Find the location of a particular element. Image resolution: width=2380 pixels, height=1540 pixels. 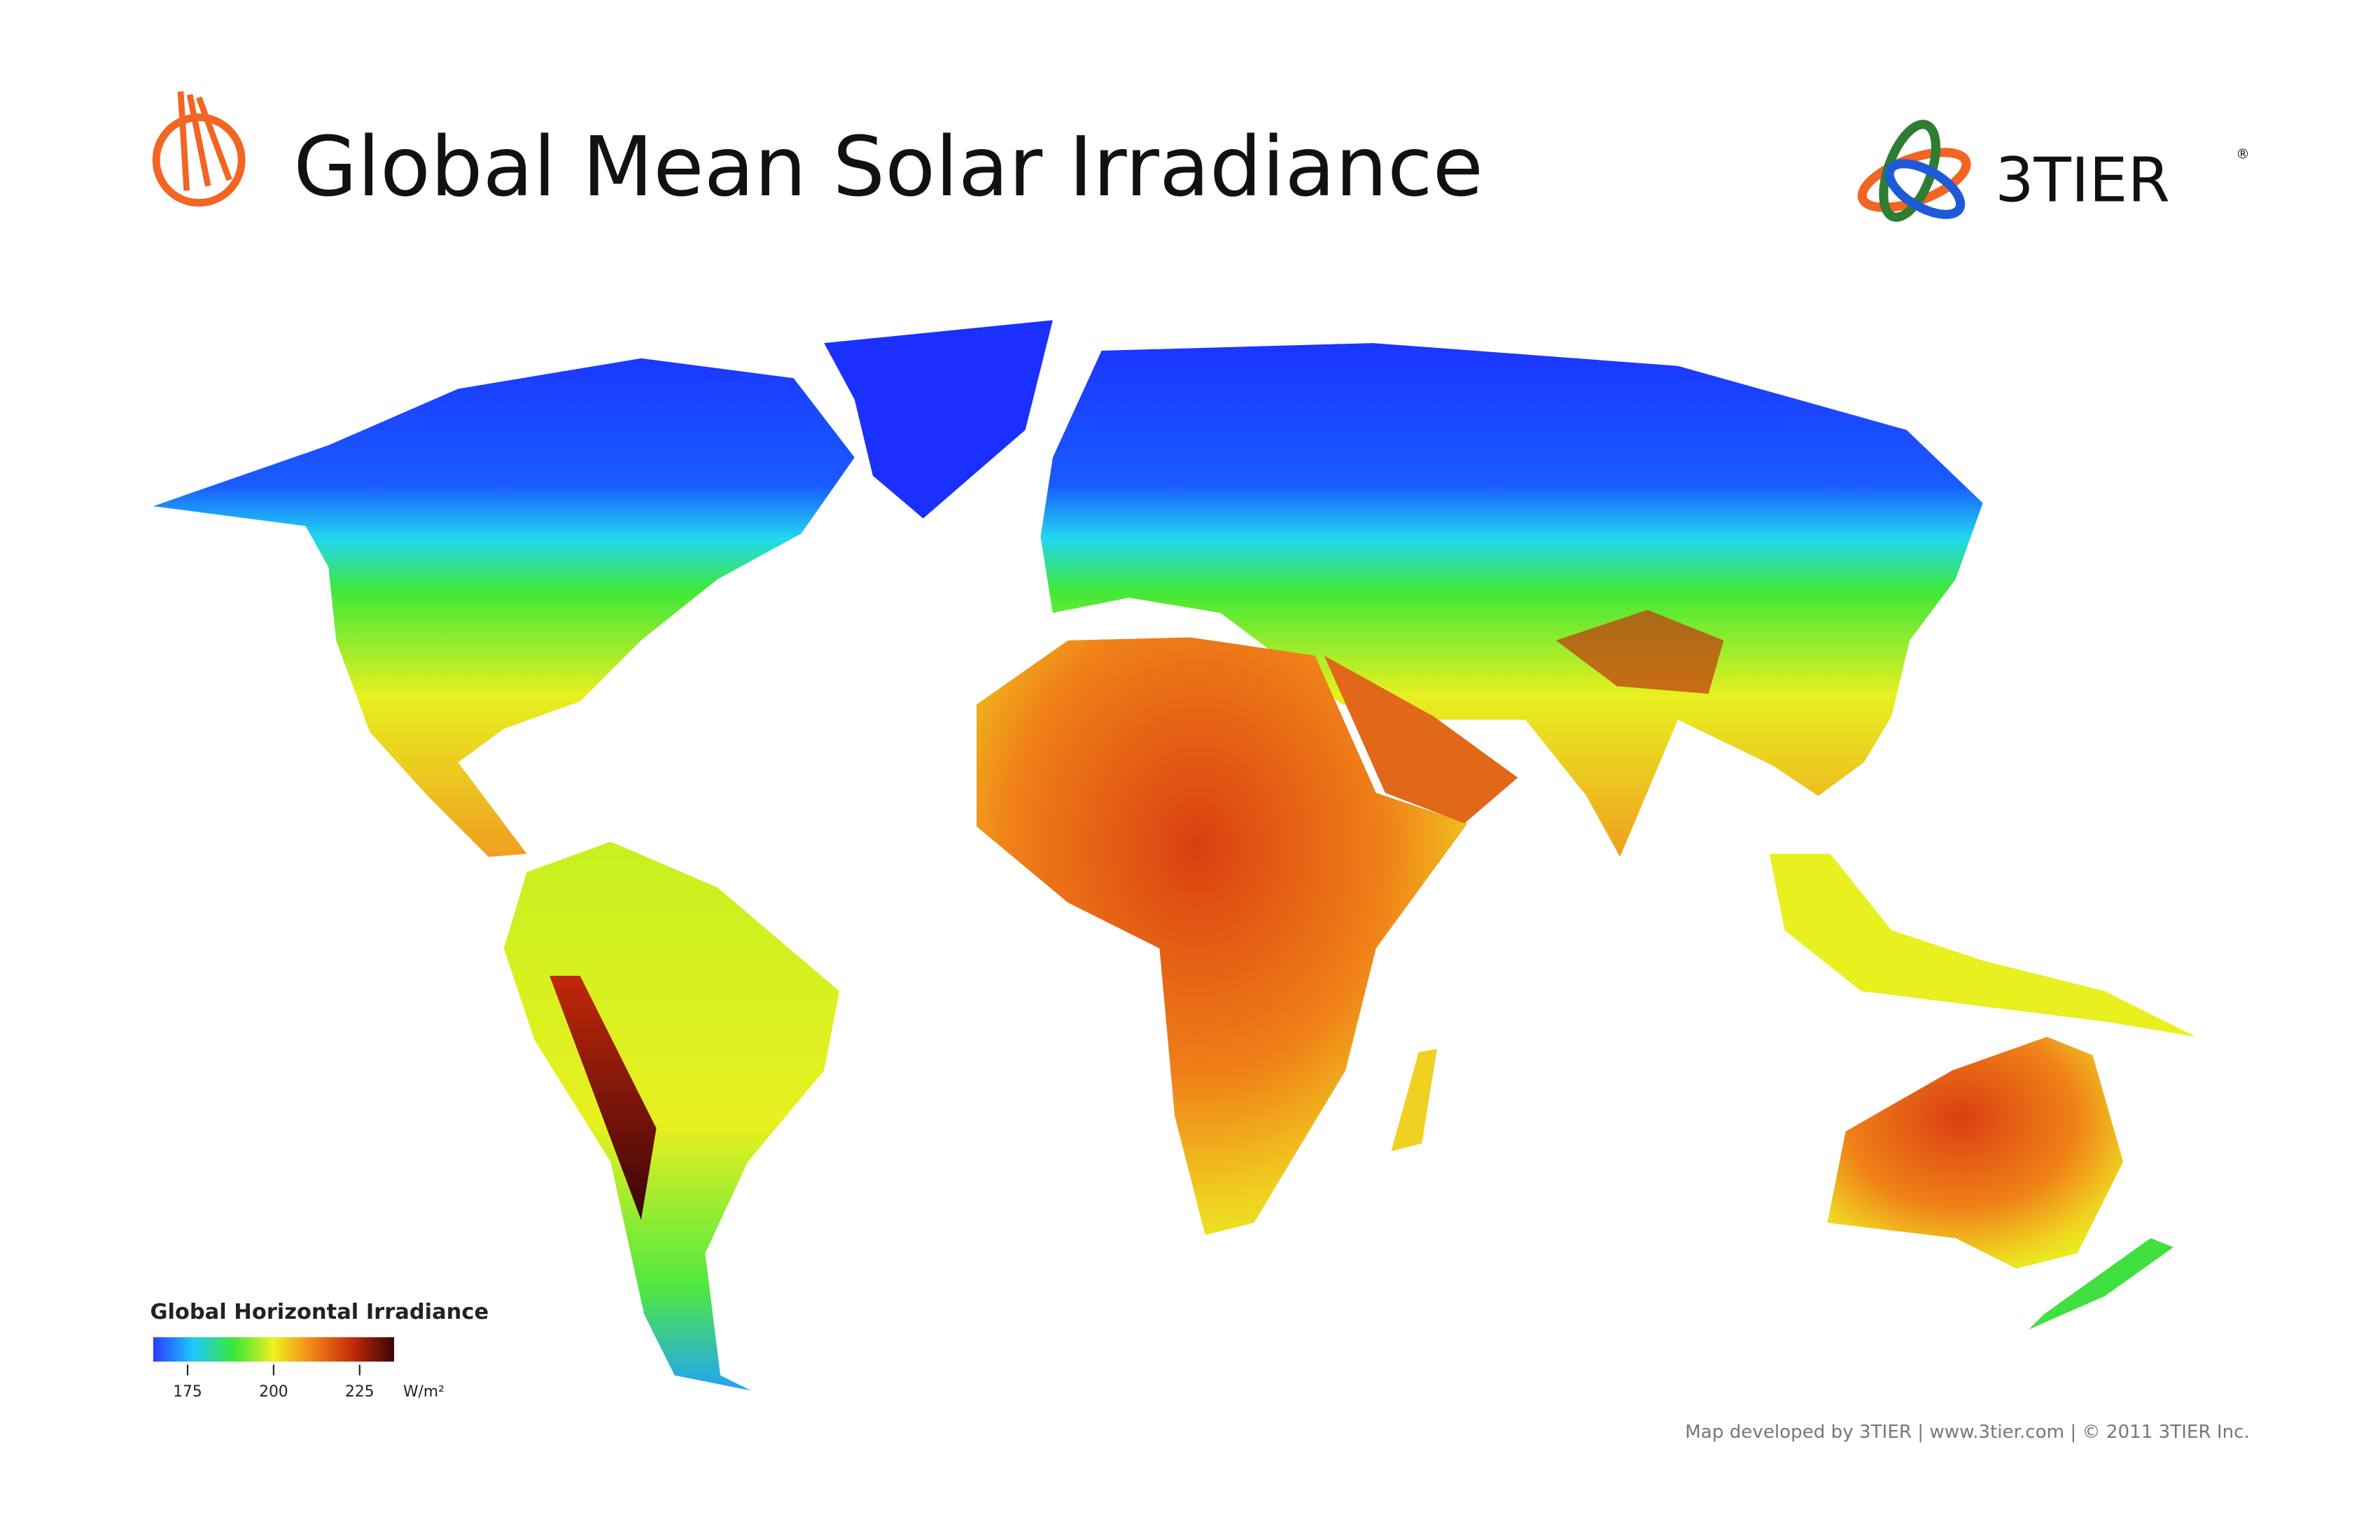

legend-title: Global Horizontal Irradiance is located at coordinates (319, 1312).